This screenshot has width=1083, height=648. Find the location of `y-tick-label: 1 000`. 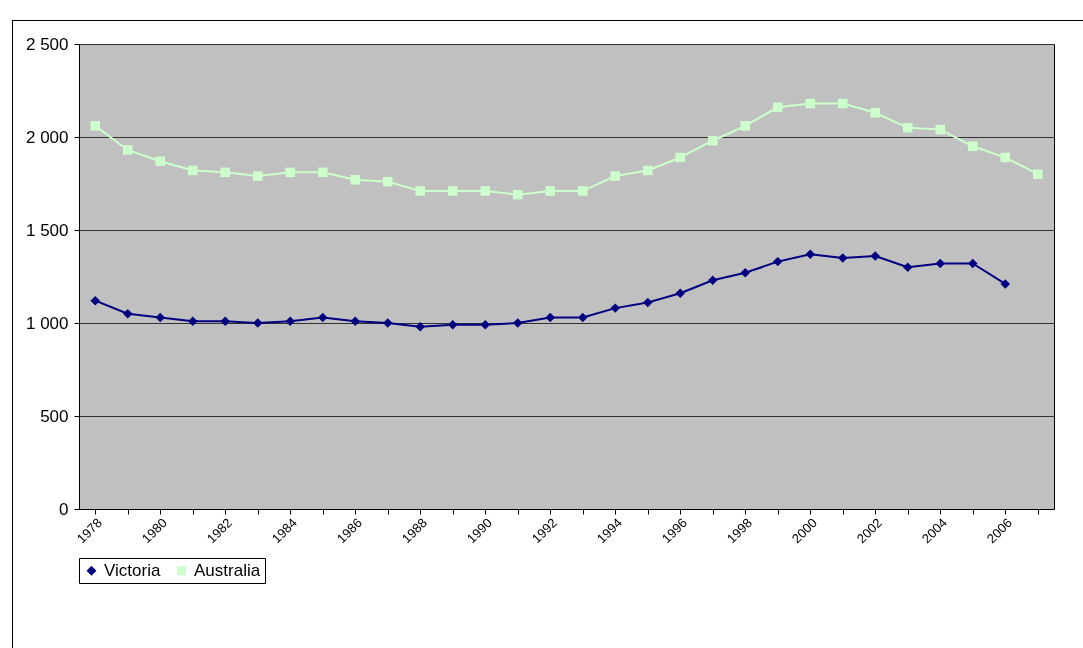

y-tick-label: 1 000 is located at coordinates (47, 323).